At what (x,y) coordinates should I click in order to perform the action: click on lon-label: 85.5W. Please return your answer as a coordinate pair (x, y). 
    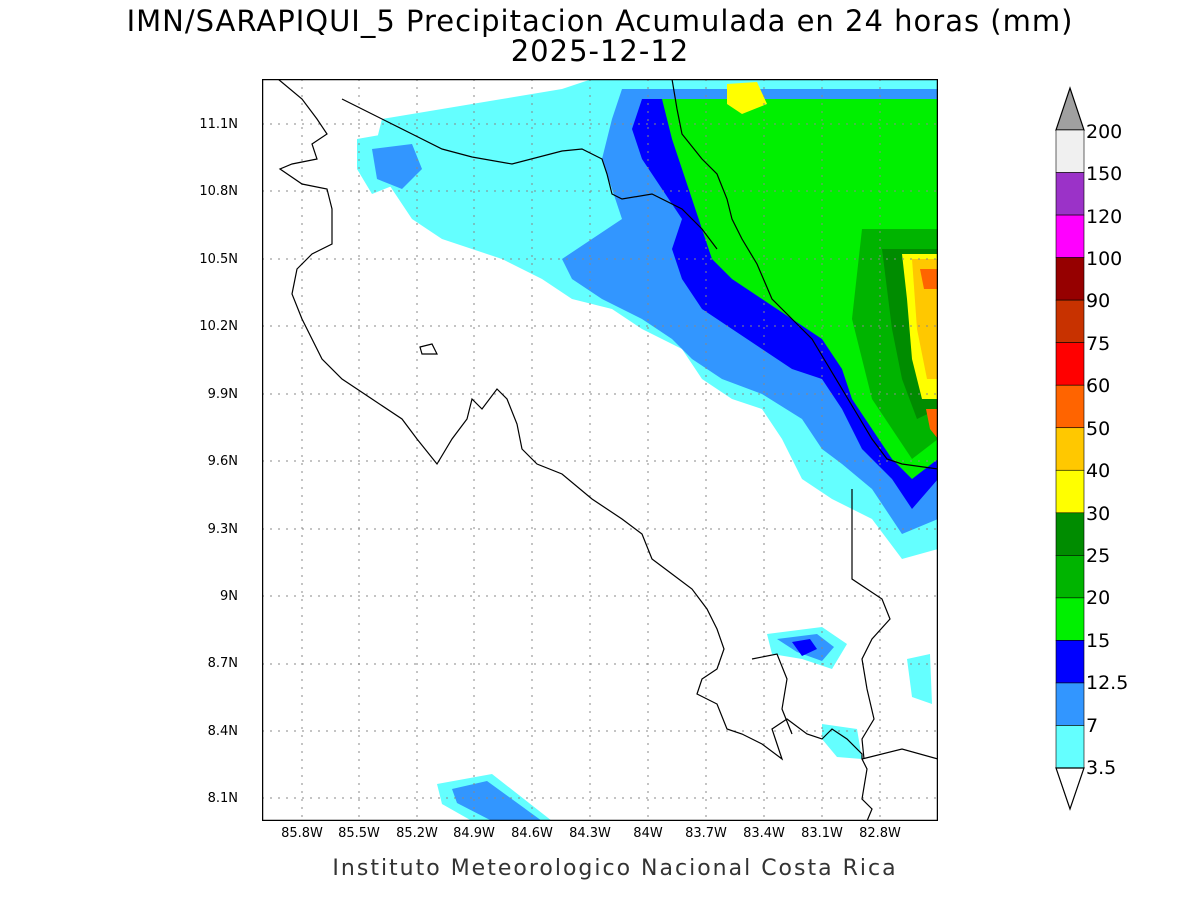
    Looking at the image, I should click on (359, 833).